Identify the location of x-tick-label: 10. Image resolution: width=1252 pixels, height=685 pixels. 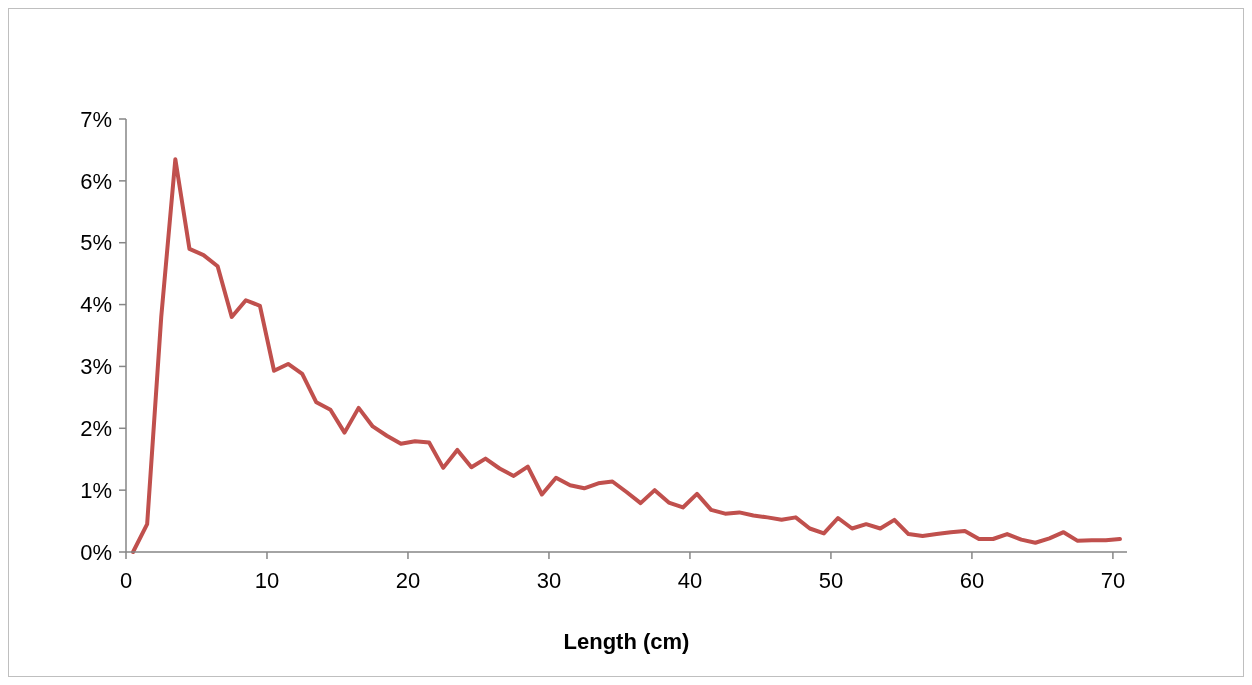
(267, 580).